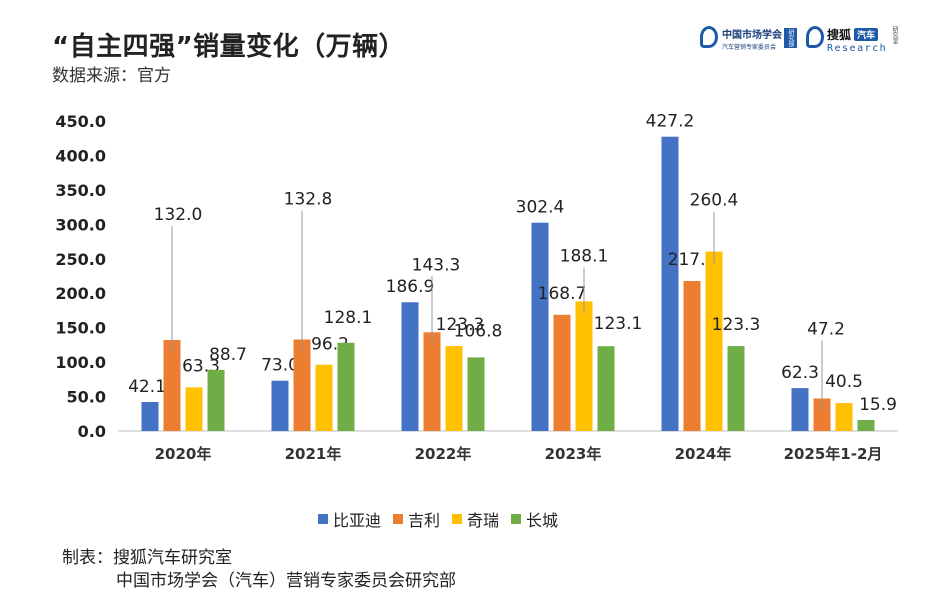  I want to click on data-label: 132.0, so click(178, 215).